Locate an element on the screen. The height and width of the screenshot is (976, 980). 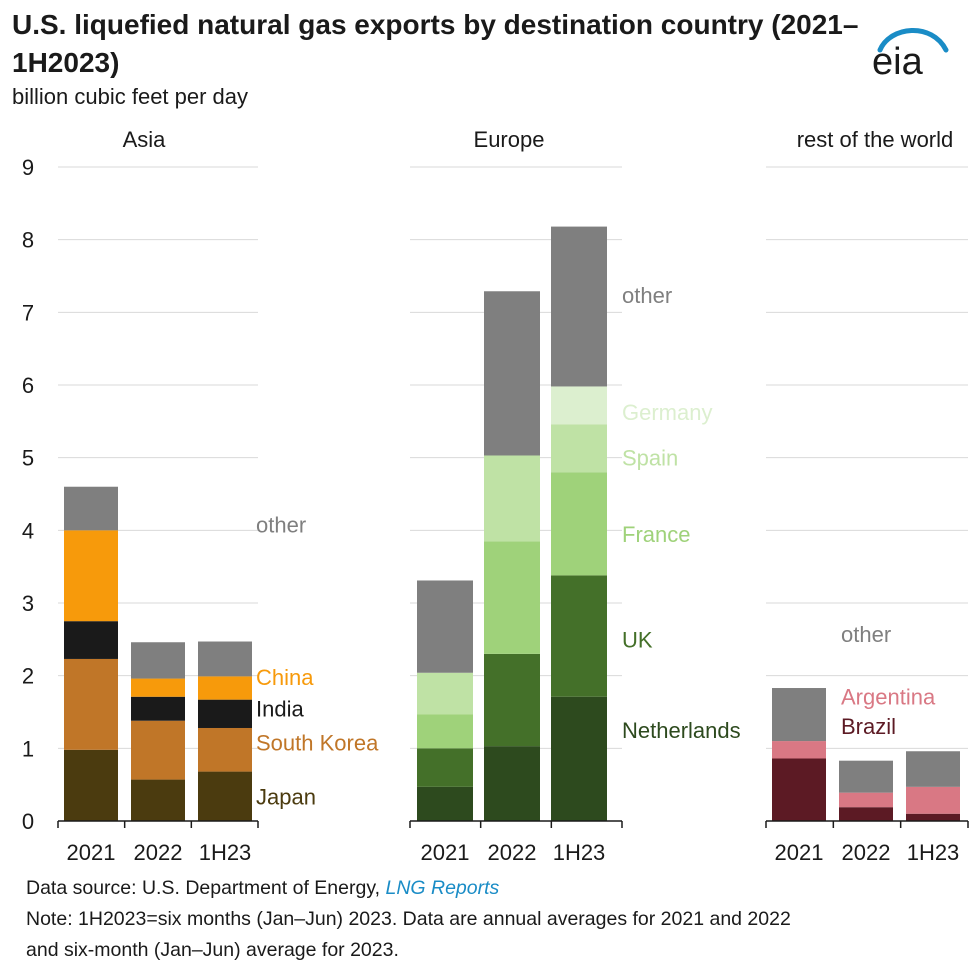
y-tick-label: 6 is located at coordinates (28, 385).